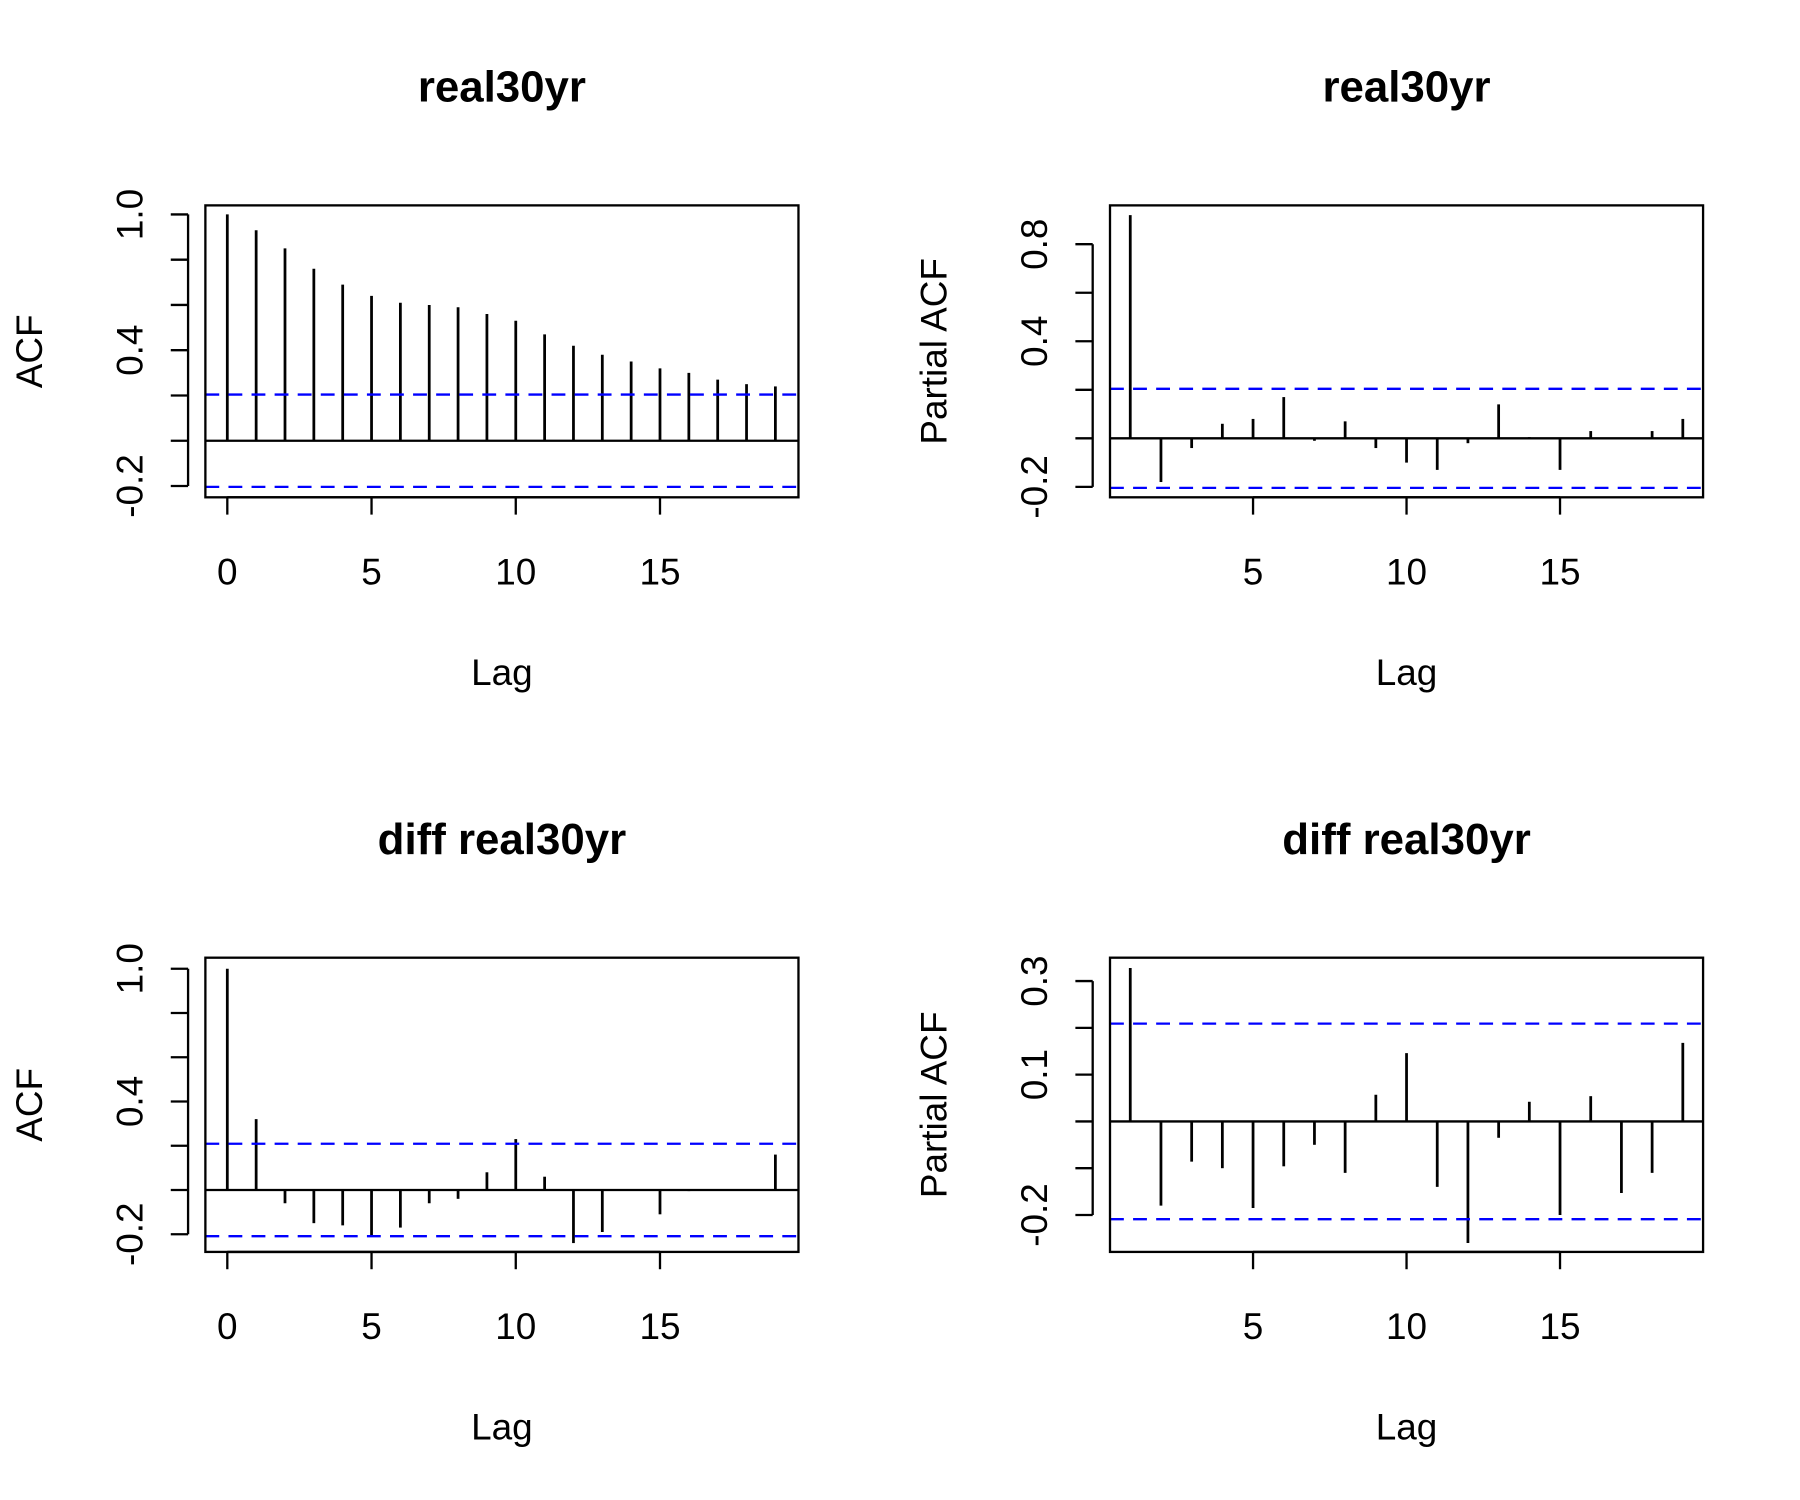 This screenshot has height=1500, width=1800. Describe the element at coordinates (1034, 1074) in the screenshot. I see `y-tick-label: 0.1` at that location.